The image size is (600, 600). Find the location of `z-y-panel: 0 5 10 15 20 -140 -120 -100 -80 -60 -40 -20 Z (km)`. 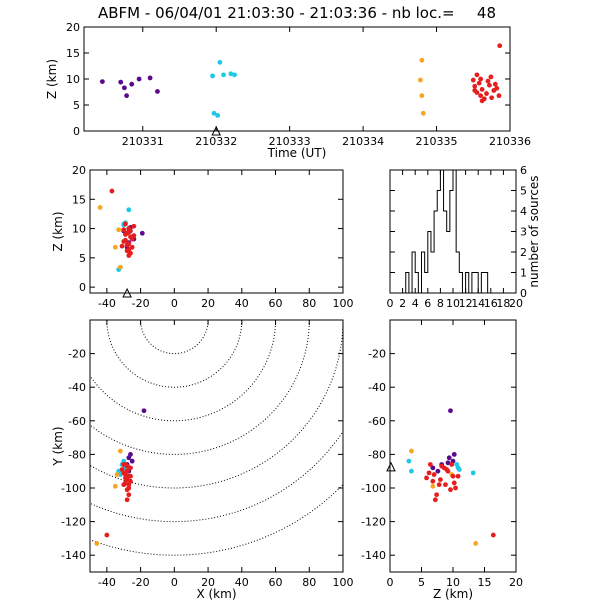

z-y-panel: 0 5 10 15 20 -140 -120 -100 -80 -60 -40 -20 Z (km) is located at coordinates (442, 459).